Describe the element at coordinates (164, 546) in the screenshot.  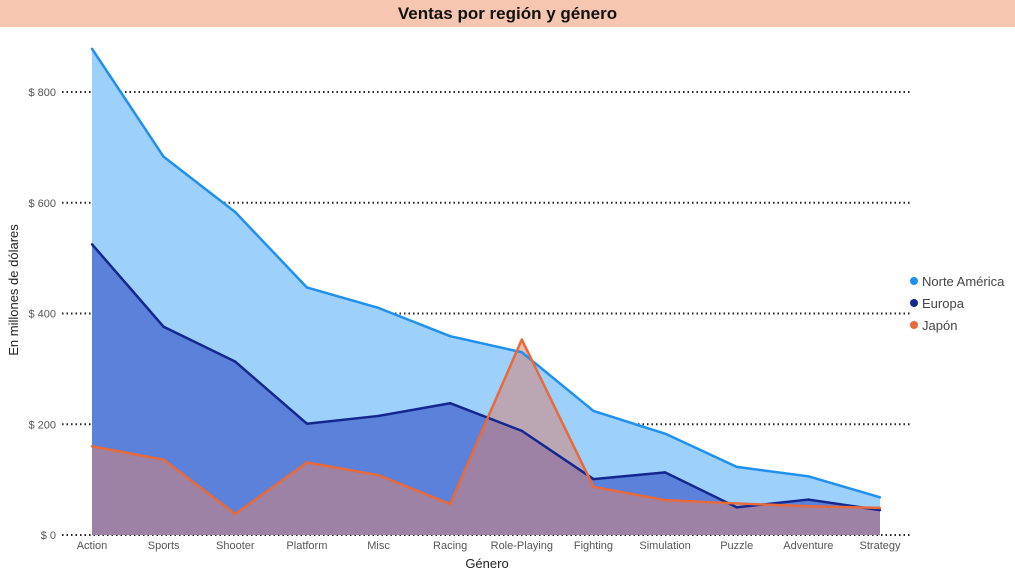
I see `x-tick-label: Sports` at that location.